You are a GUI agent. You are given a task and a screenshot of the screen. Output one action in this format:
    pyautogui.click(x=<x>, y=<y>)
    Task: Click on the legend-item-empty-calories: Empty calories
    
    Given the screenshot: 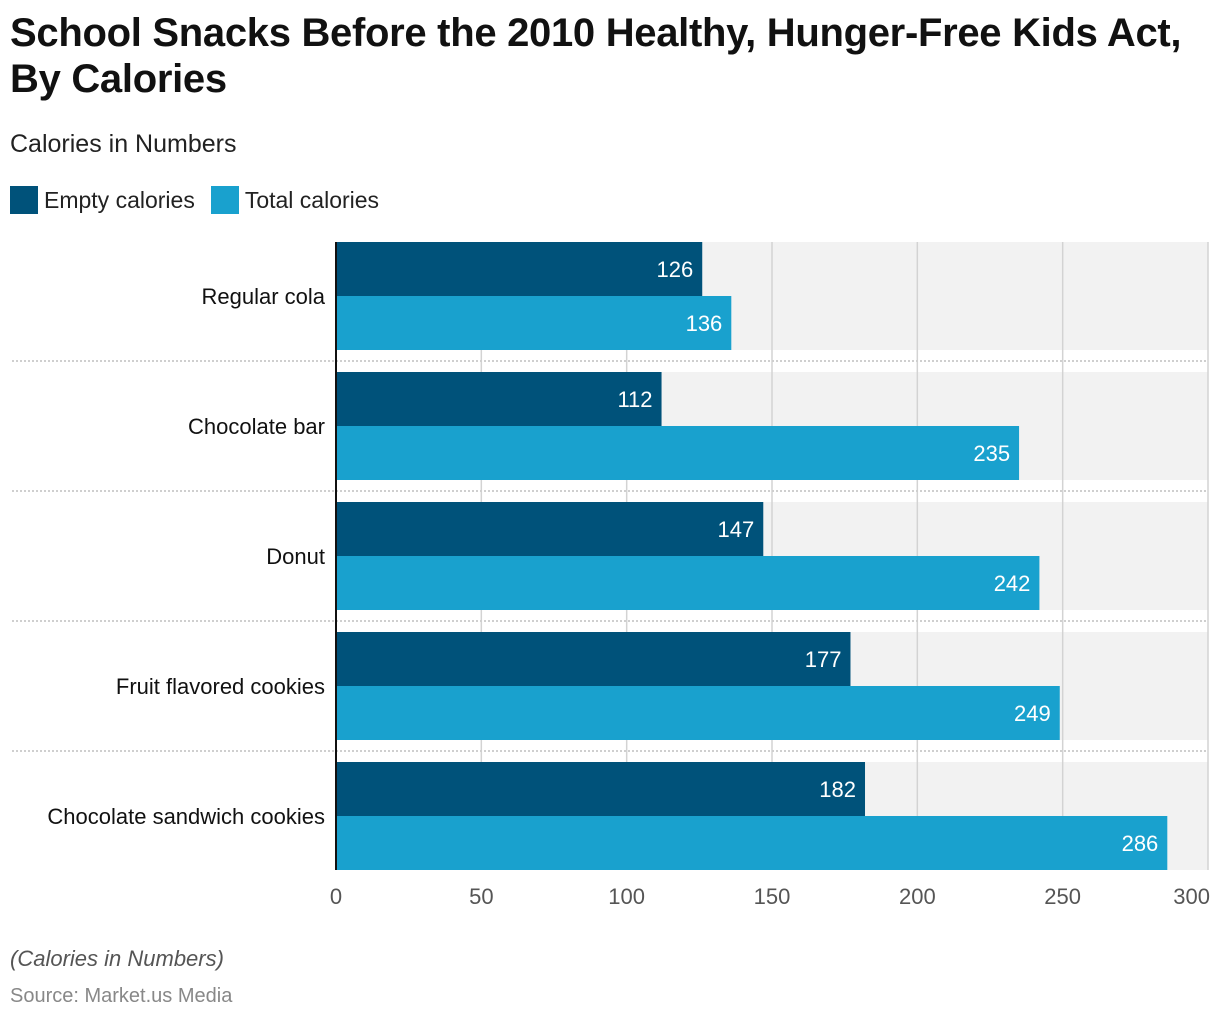 What is the action you would take?
    pyautogui.click(x=102, y=200)
    